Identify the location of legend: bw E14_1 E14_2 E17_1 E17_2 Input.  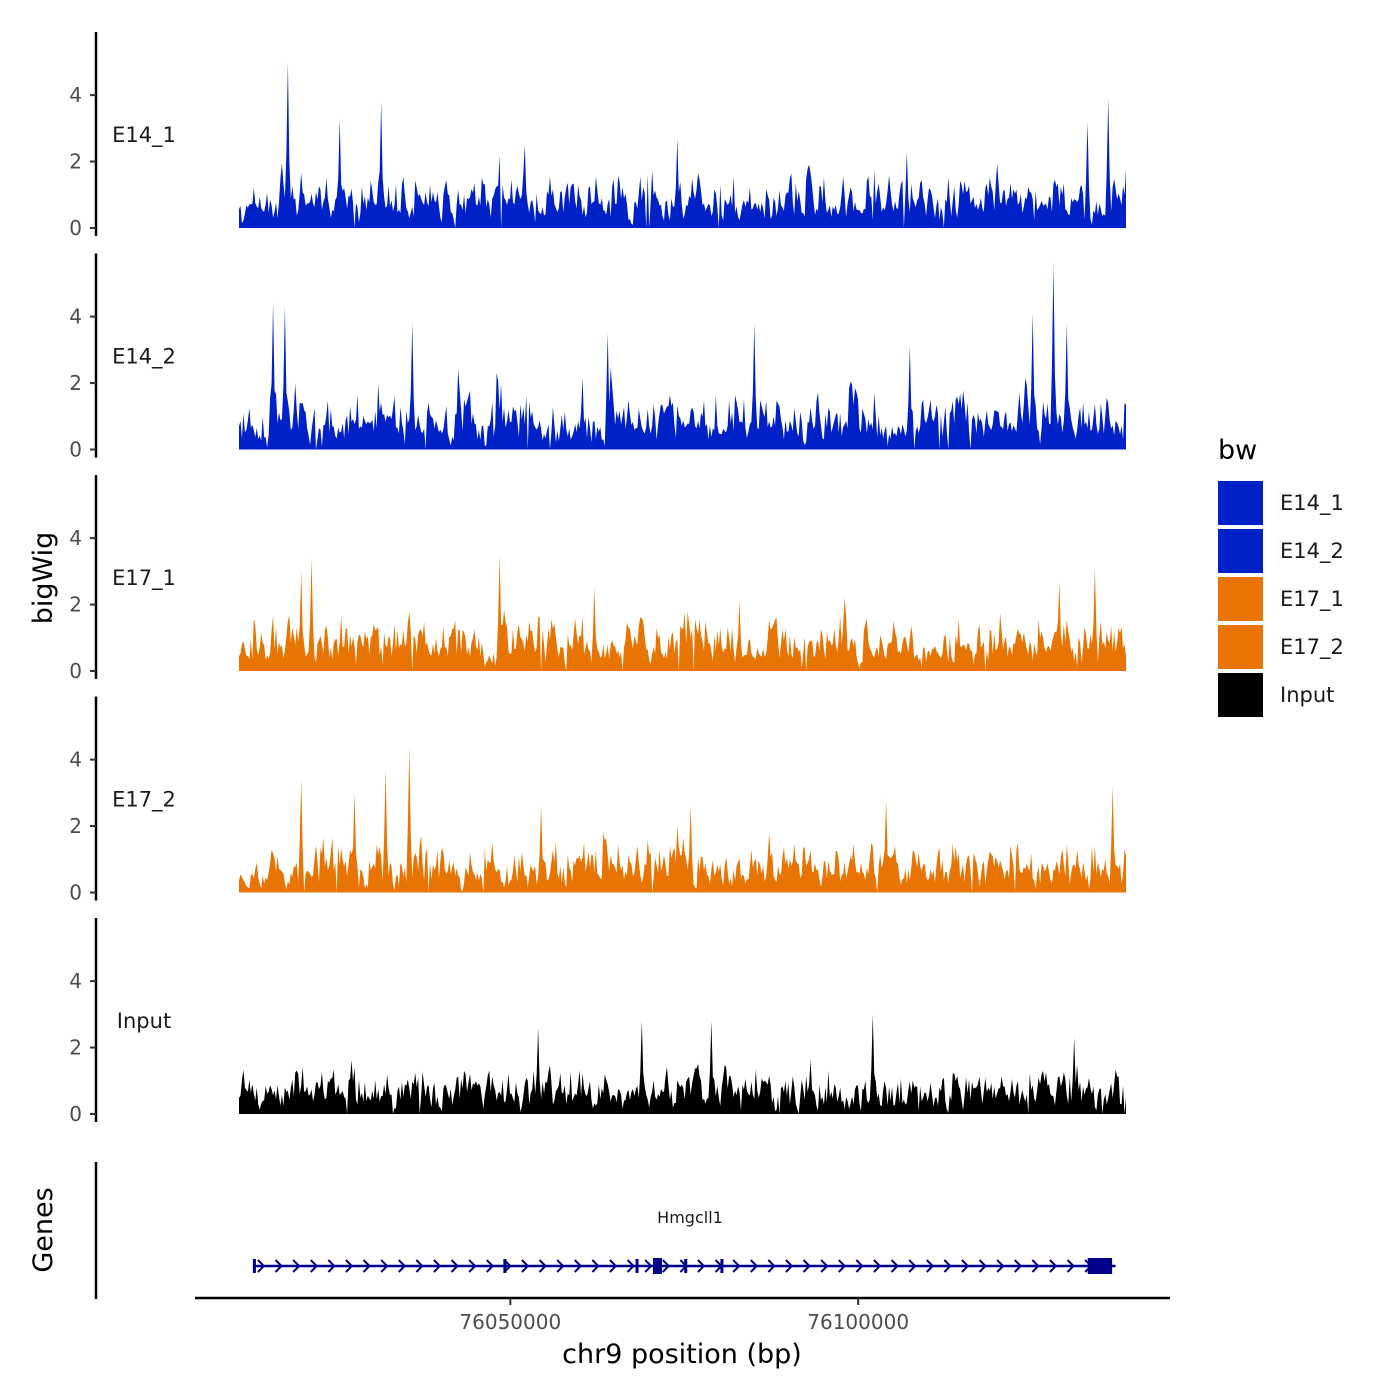
(1281, 576).